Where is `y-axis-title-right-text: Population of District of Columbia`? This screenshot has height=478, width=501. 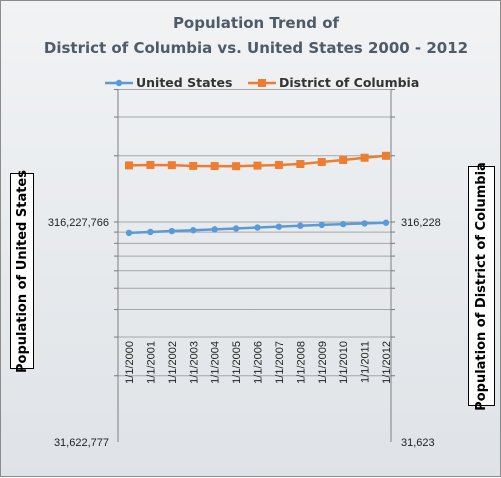
y-axis-title-right-text: Population of District of Columbia is located at coordinates (482, 286).